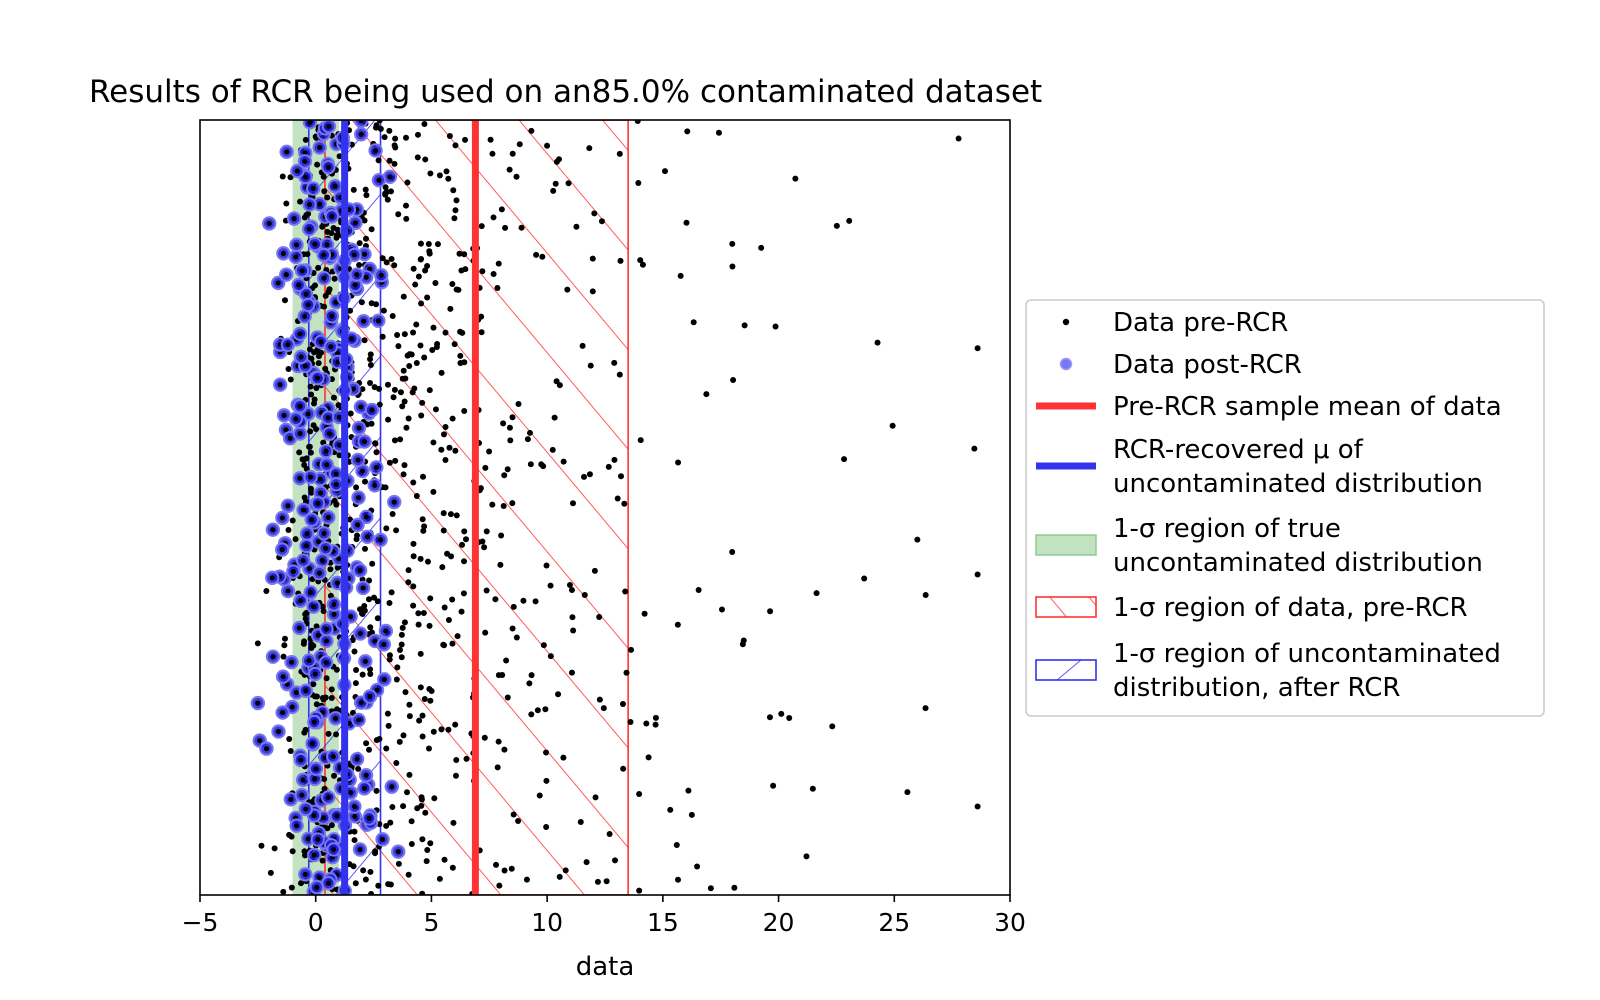 Image resolution: width=1600 pixels, height=1000 pixels. Describe the element at coordinates (1298, 563) in the screenshot. I see `legend-label: uncontaminated distribution` at that location.